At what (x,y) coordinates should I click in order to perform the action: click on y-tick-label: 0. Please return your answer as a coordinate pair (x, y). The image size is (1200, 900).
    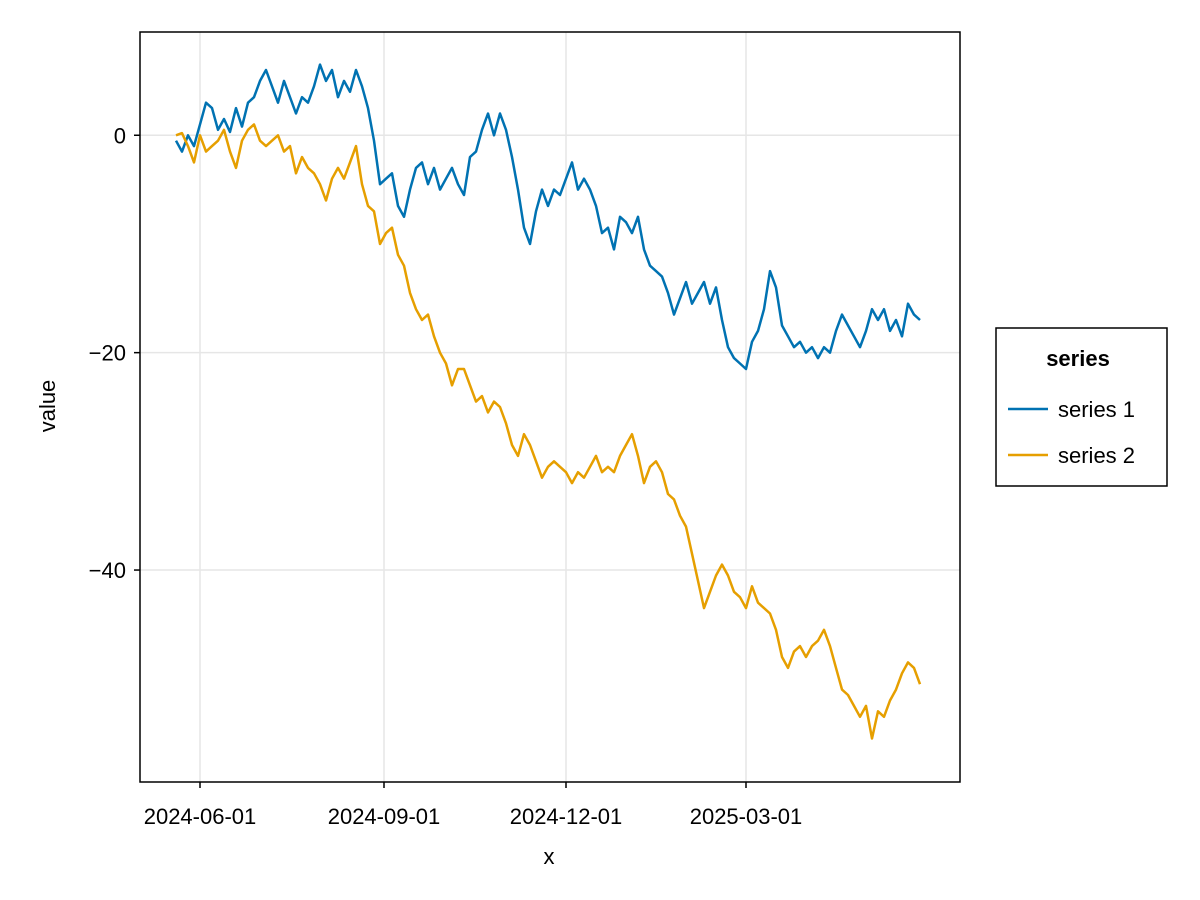
    Looking at the image, I should click on (120, 135).